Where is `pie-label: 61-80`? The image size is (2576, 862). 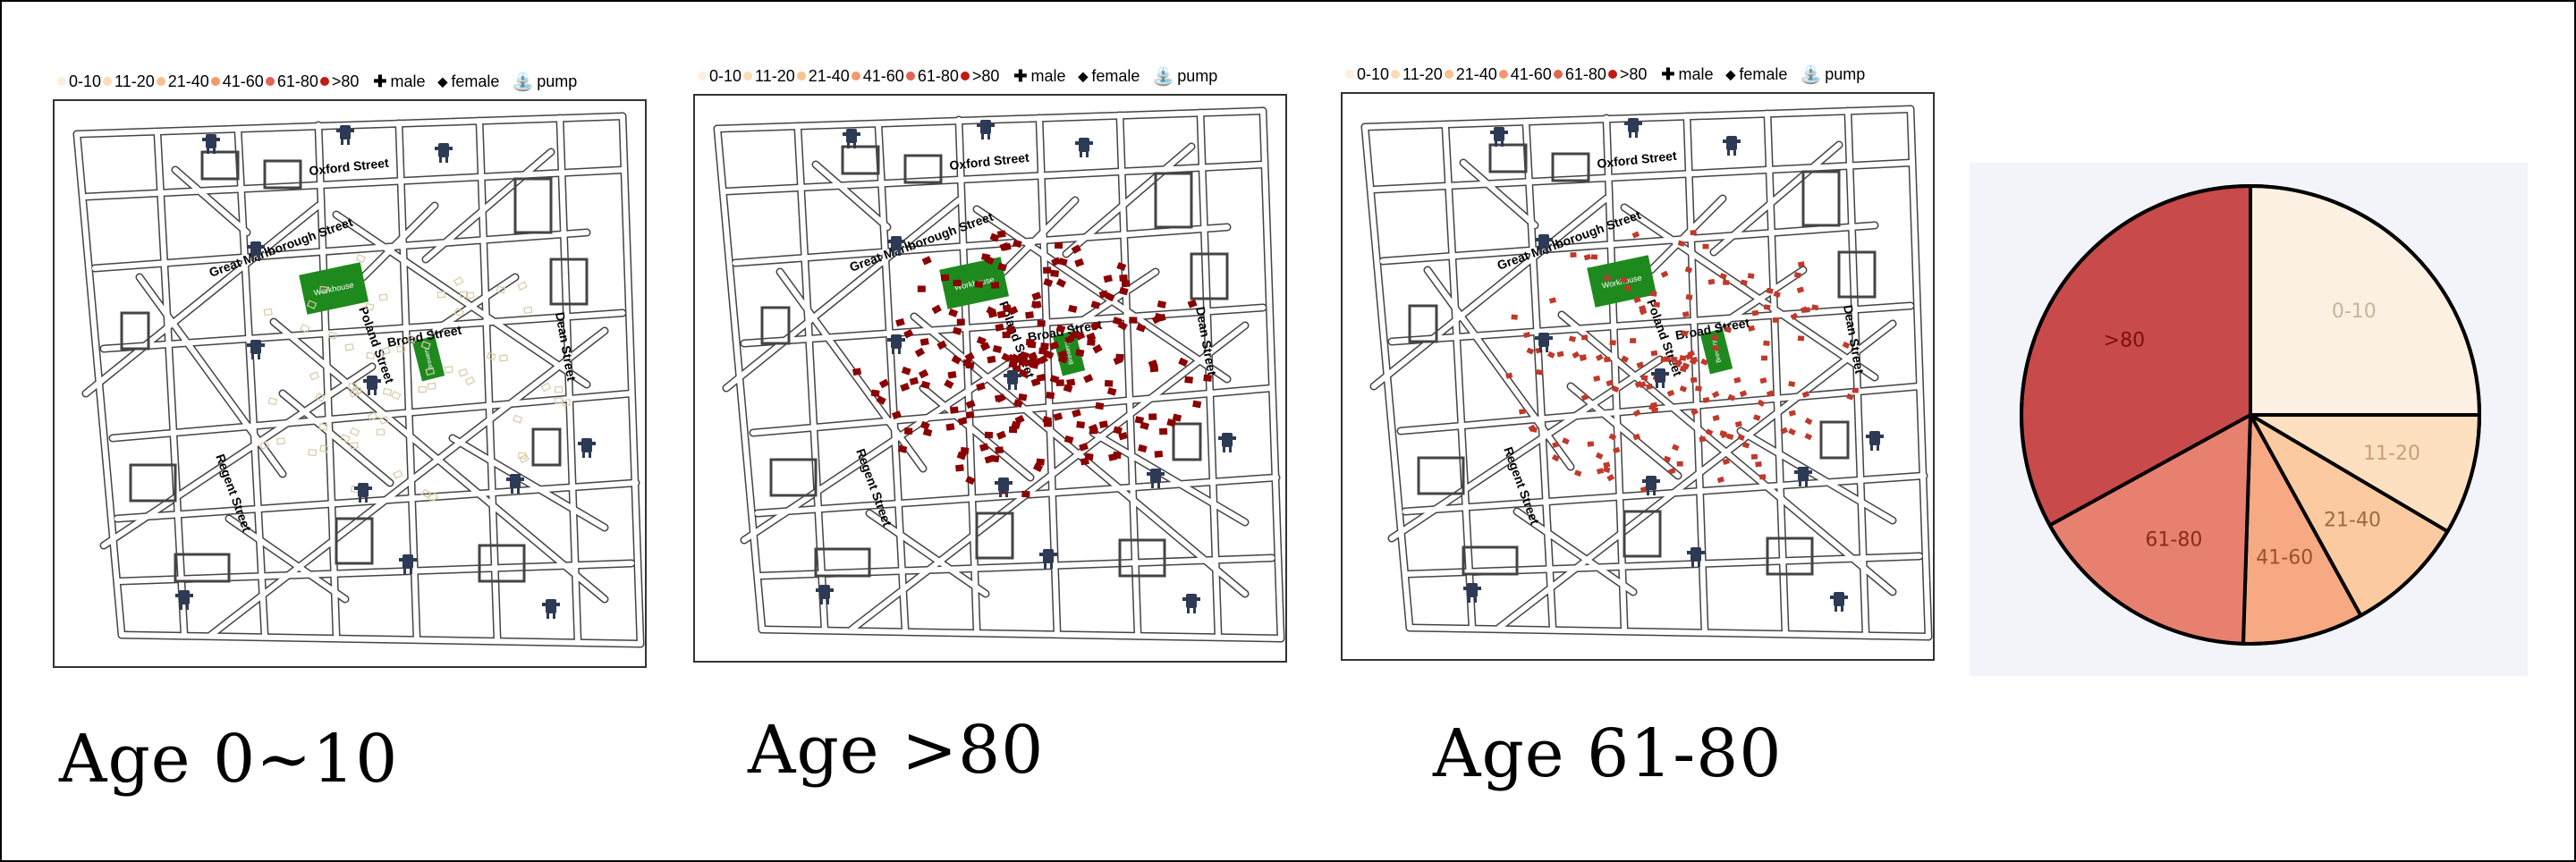 pie-label: 61-80 is located at coordinates (2173, 541).